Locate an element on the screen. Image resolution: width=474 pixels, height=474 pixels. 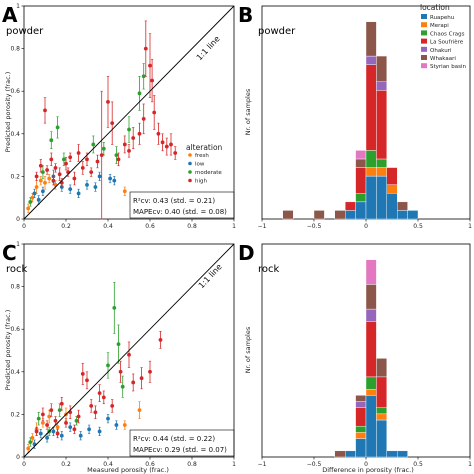
mape-stat-a: MAPEcv: 0.40 (std. = 0.08) is located at coordinates (180, 212).